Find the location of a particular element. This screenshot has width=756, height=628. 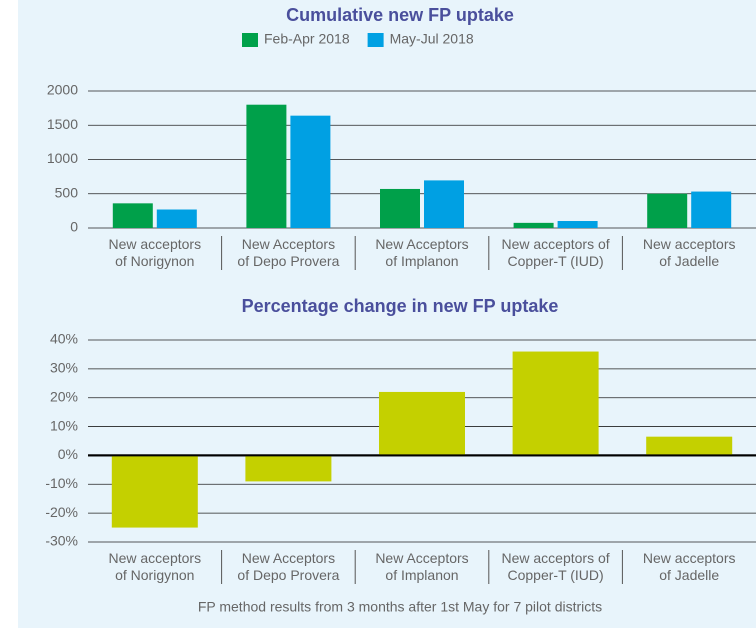

y-tick-label: 40% is located at coordinates (64, 339).